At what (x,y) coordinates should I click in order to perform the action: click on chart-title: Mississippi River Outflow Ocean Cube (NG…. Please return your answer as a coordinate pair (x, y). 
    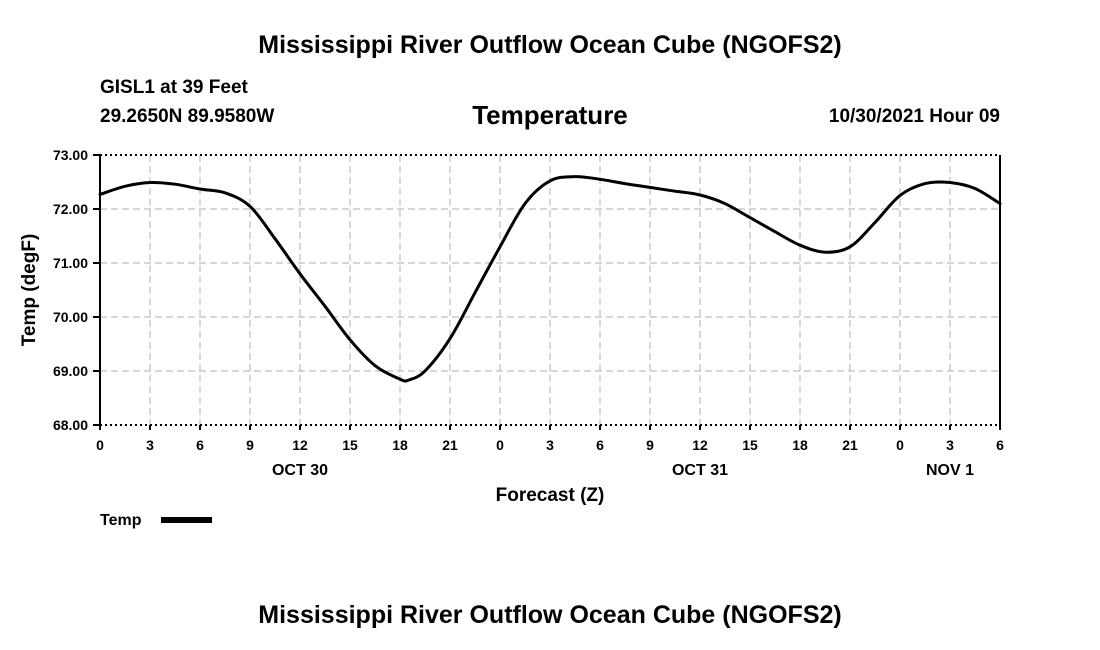
    Looking at the image, I should click on (550, 45).